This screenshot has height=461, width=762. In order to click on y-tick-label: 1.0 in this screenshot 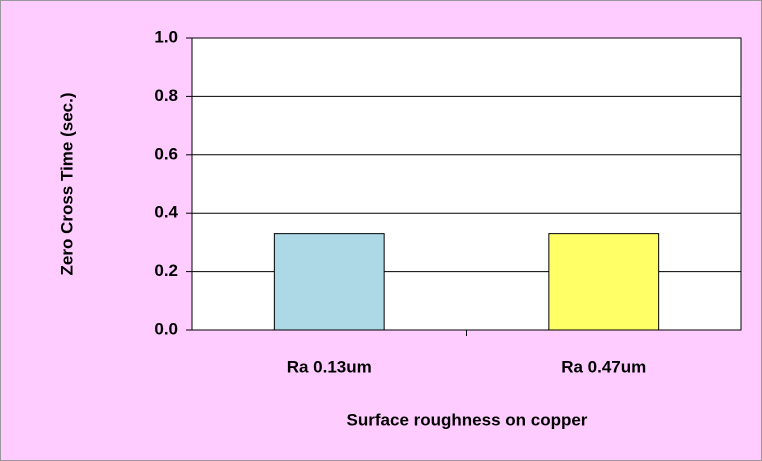, I will do `click(166, 36)`.